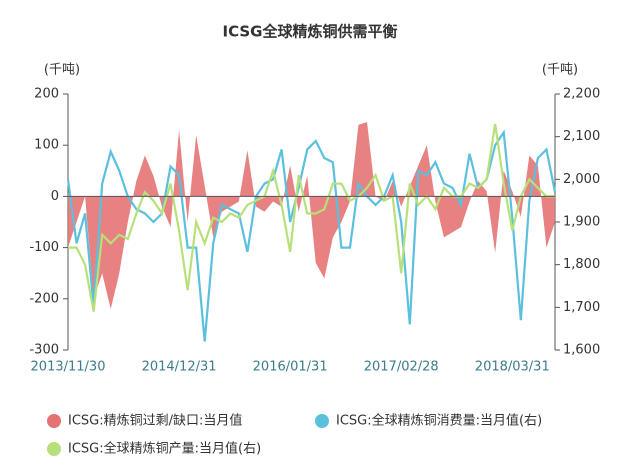 The width and height of the screenshot is (621, 465). I want to click on legend-label: ICSG:全球精炼铜产量:当月值(右), so click(164, 449).